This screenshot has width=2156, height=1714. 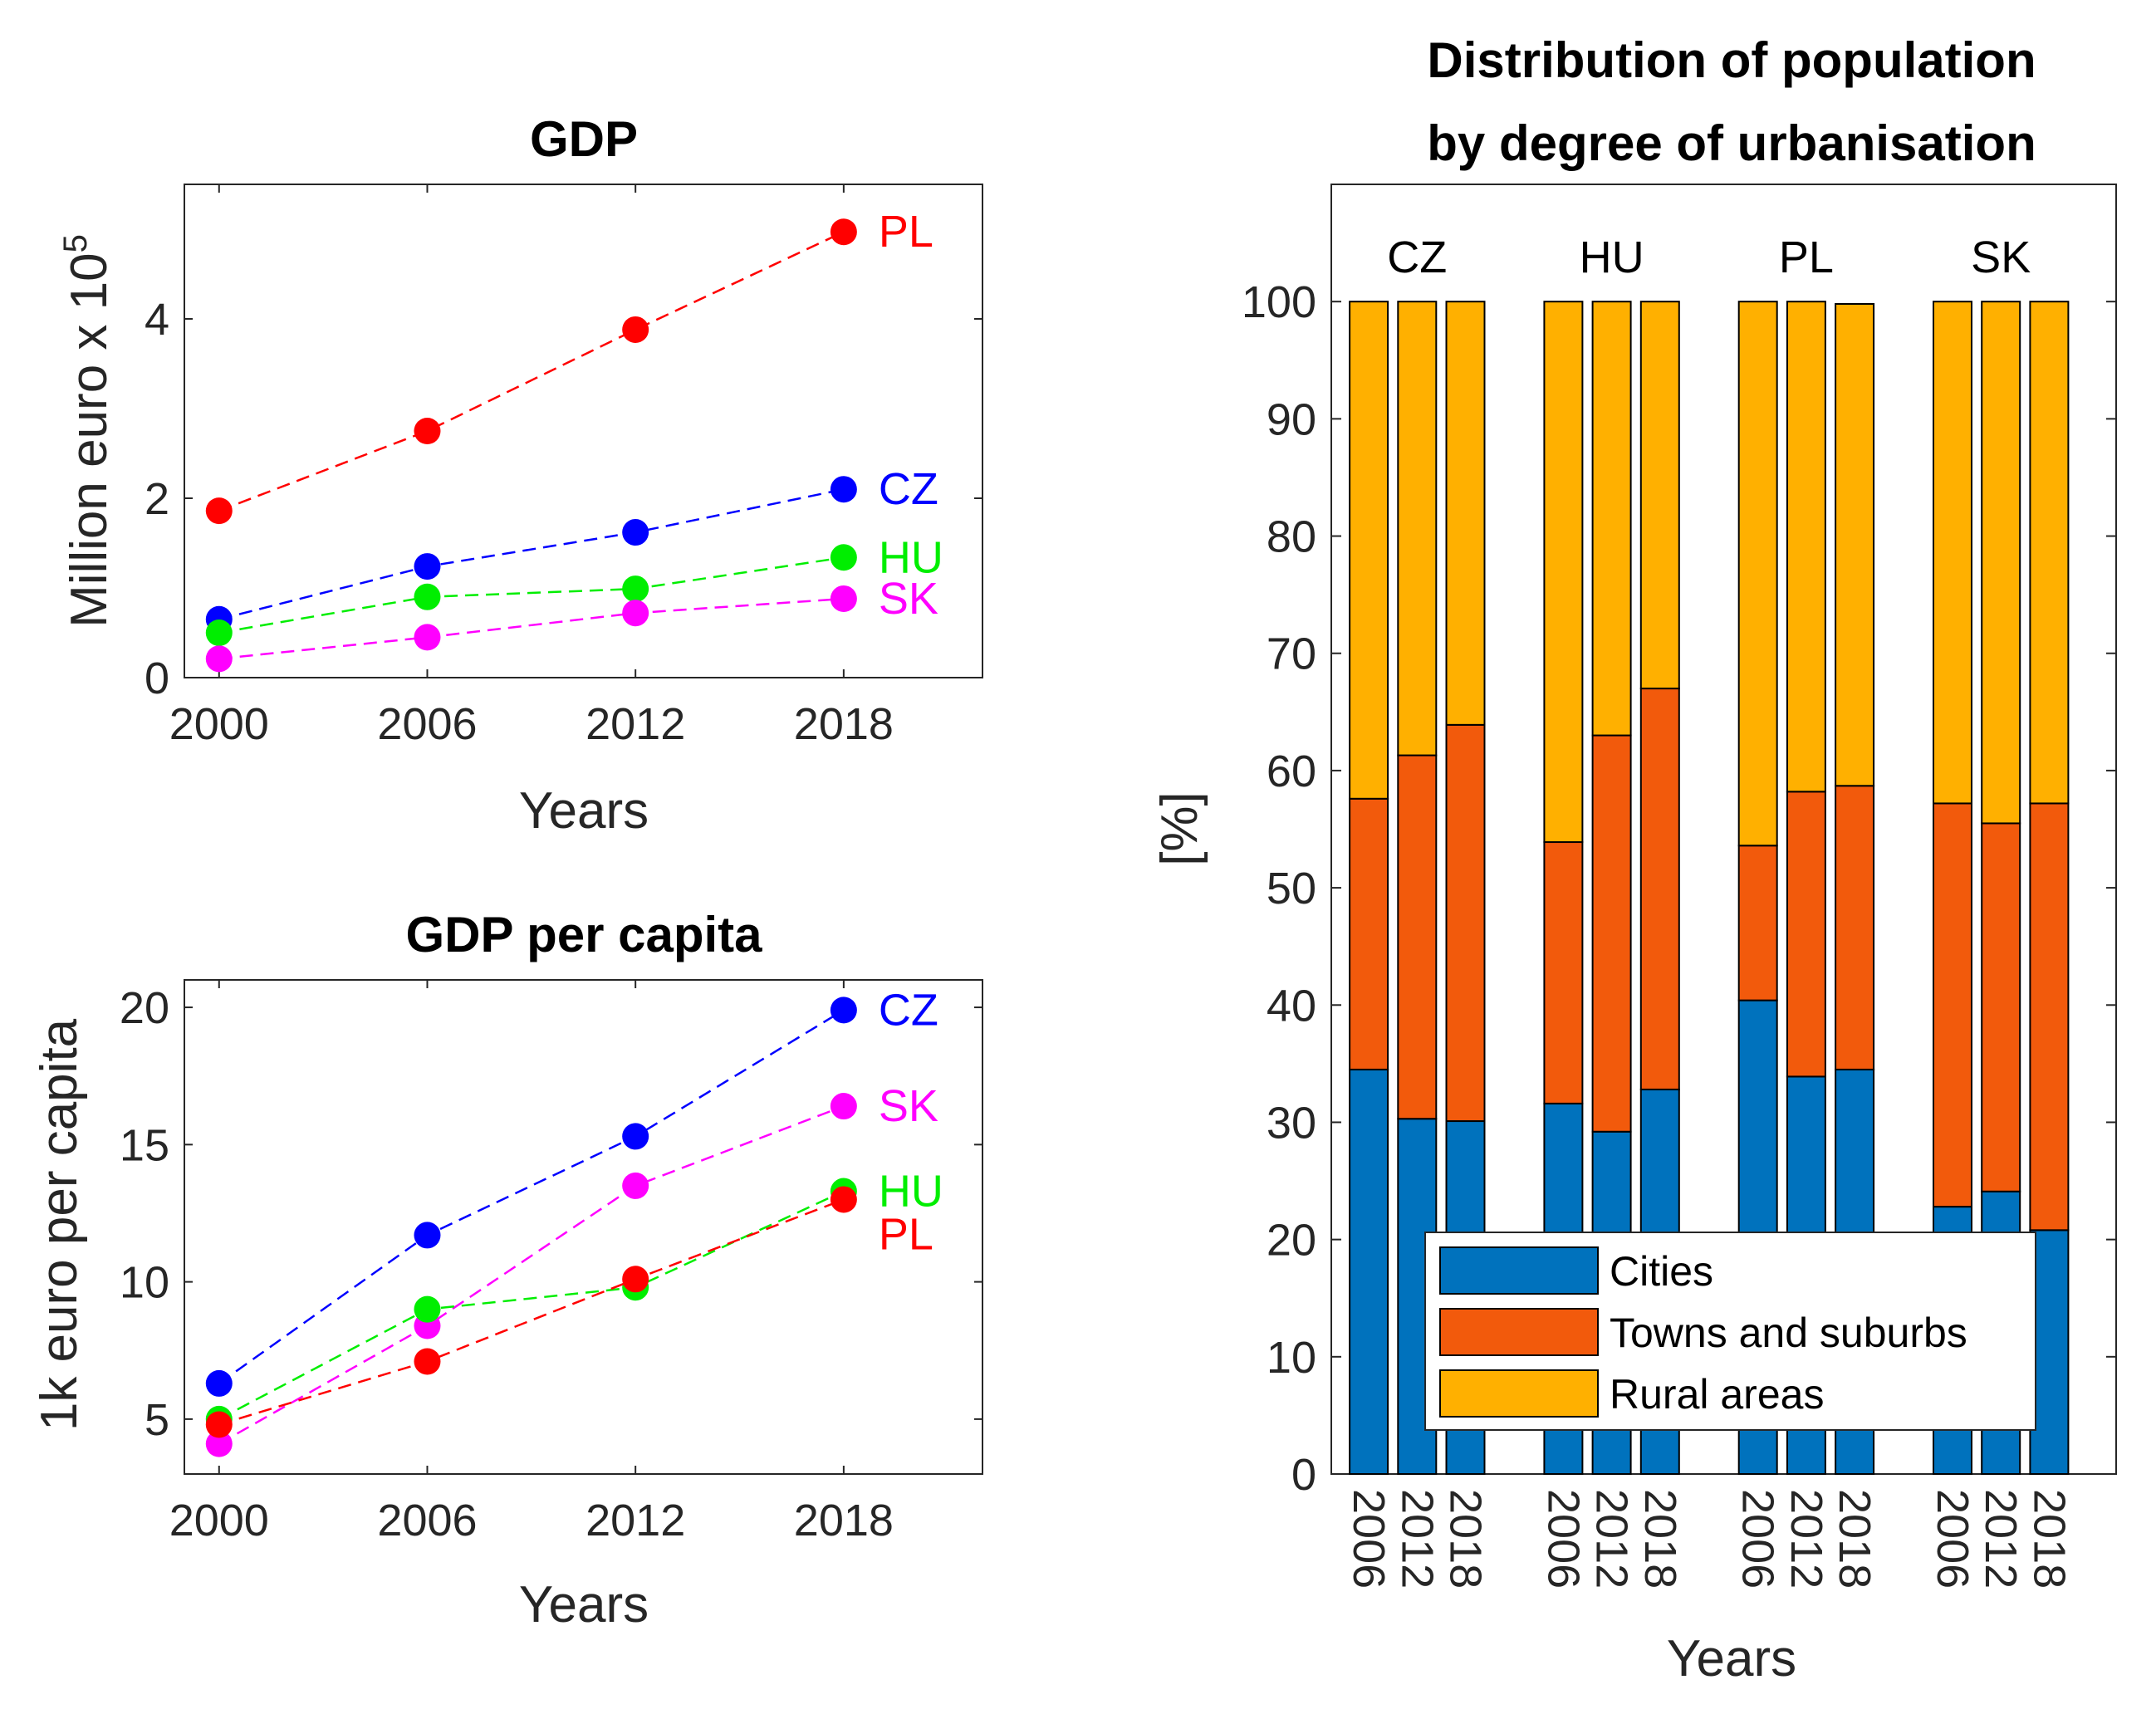 What do you see at coordinates (1417, 529) in the screenshot?
I see `bar-cz-2012-rural-areas` at bounding box center [1417, 529].